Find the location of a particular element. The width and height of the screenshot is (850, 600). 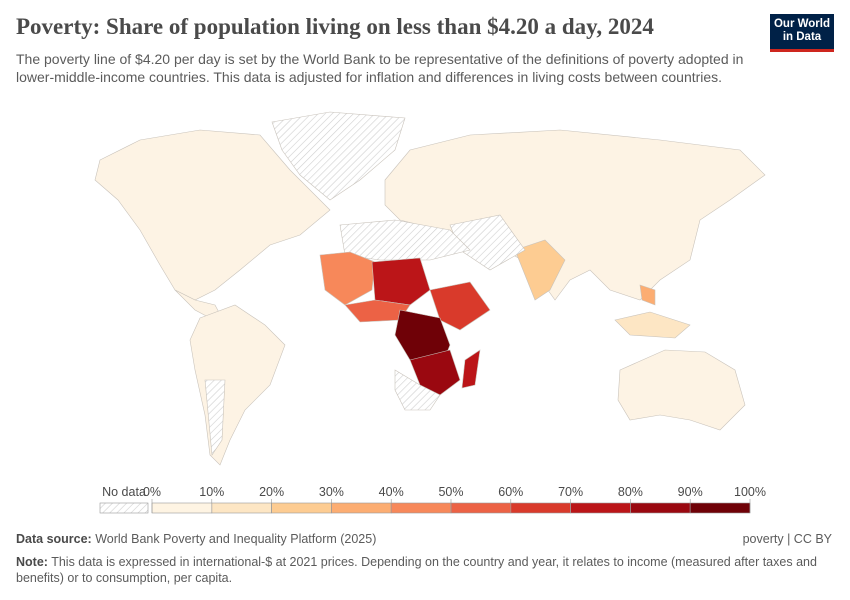

legend-no-data is located at coordinates (124, 508).